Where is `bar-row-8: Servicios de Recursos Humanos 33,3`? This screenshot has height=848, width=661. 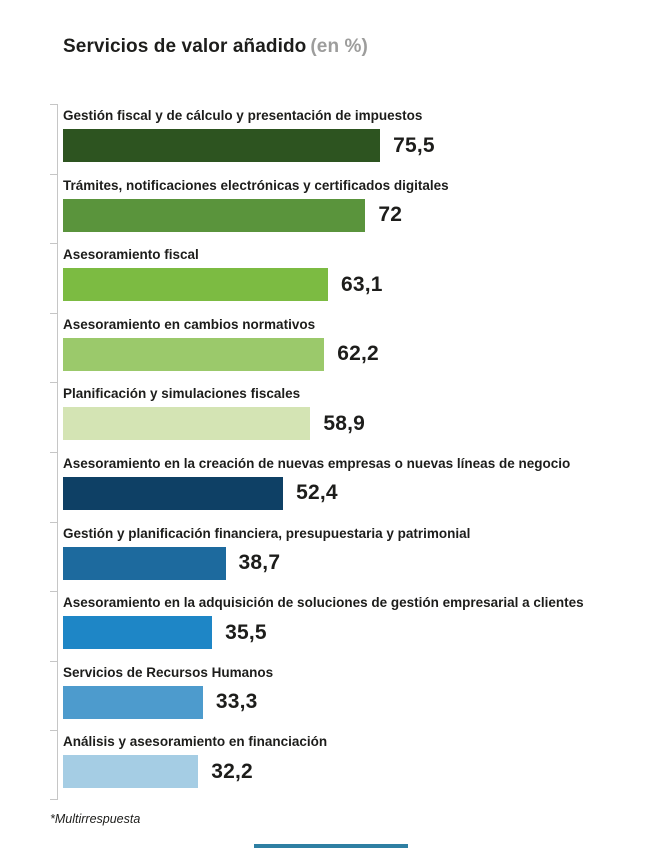 bar-row-8: Servicios de Recursos Humanos 33,3 is located at coordinates (350, 695).